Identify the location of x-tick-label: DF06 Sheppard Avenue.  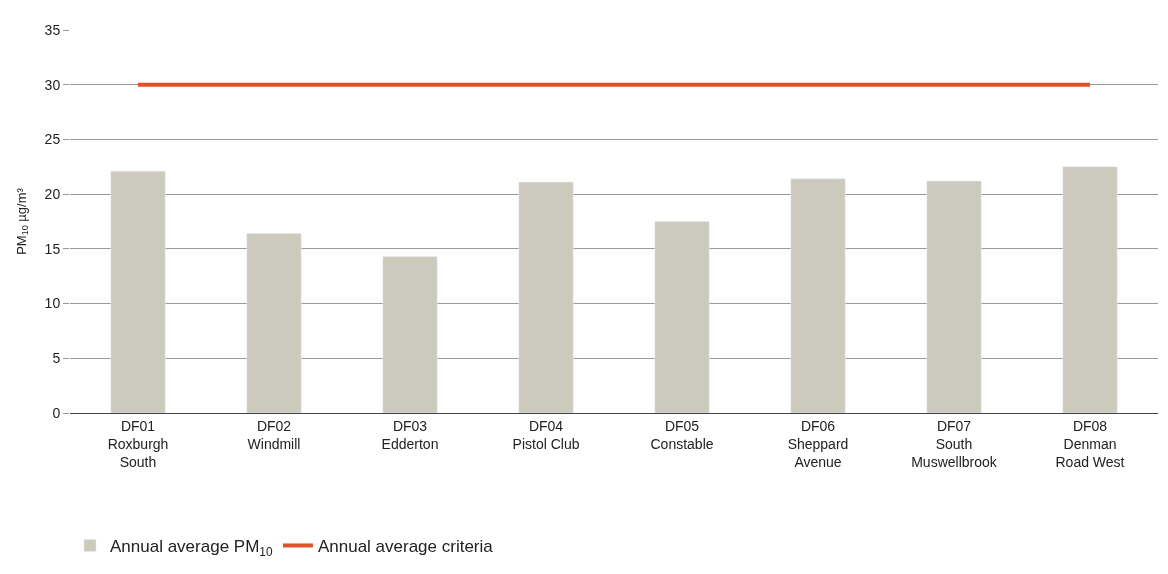
(818, 444).